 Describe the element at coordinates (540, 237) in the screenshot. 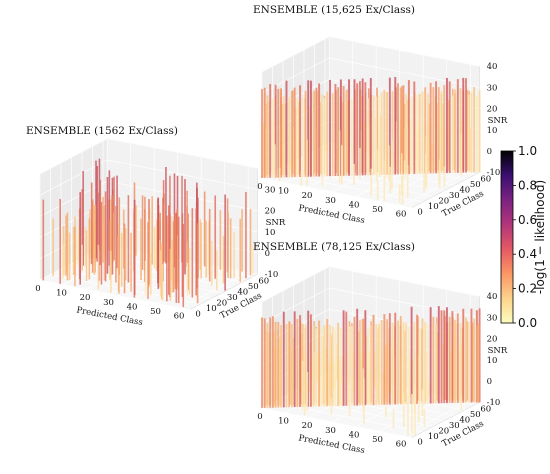

I see `colorbar-label: -log(1 − likelihood)` at that location.